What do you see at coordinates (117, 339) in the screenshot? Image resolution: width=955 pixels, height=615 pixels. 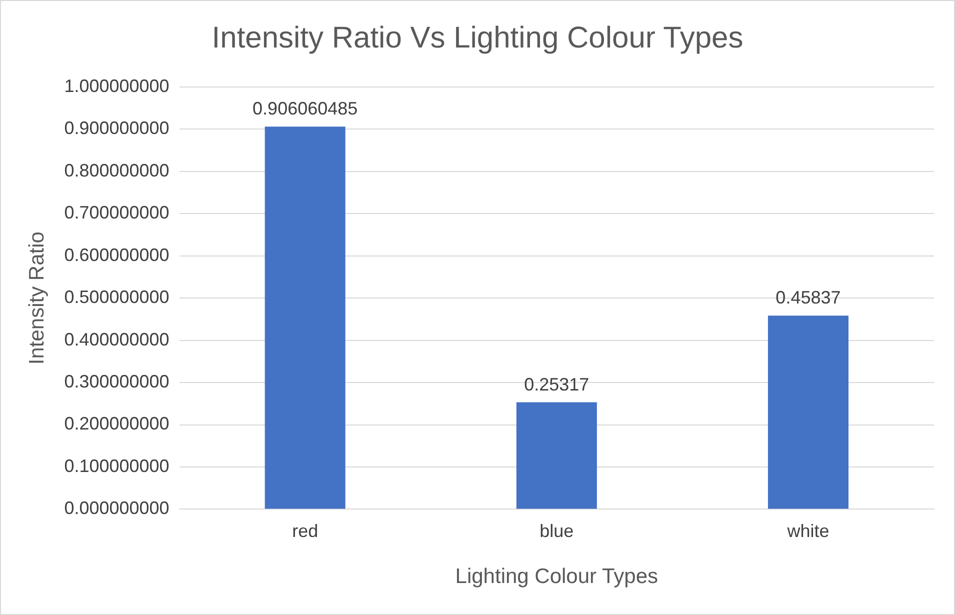 I see `y-tick-label: 0.400000000` at bounding box center [117, 339].